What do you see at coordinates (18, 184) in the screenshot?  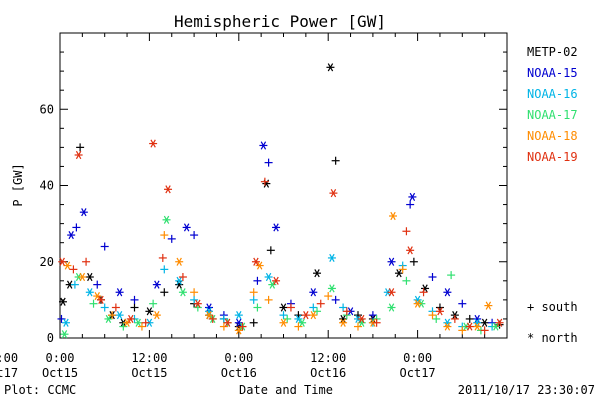 I see `y-axis-label: P [GW]` at bounding box center [18, 184].